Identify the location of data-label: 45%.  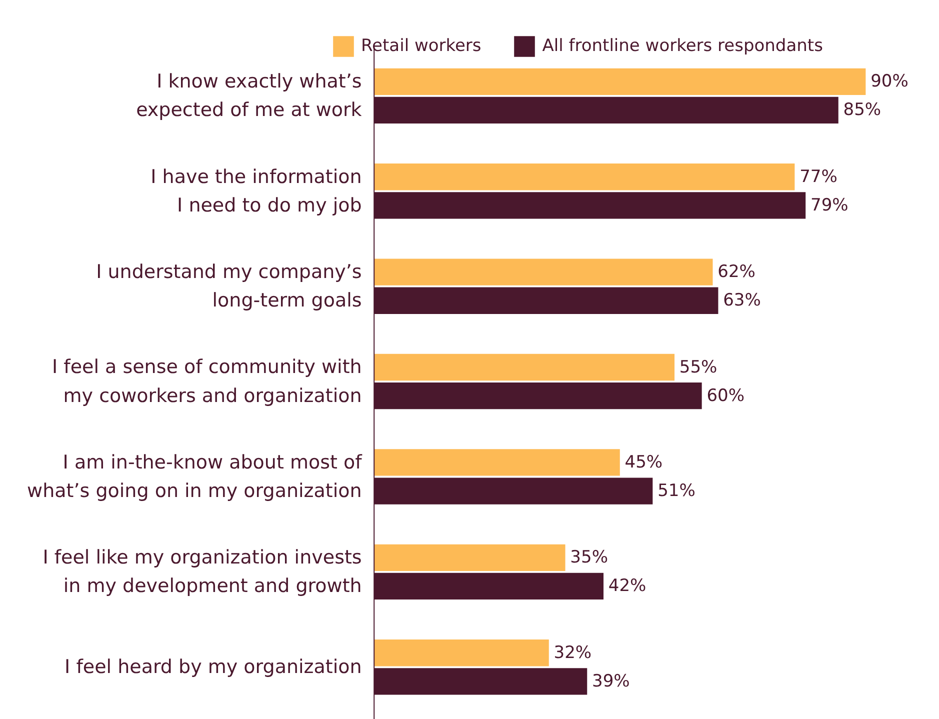
(643, 462).